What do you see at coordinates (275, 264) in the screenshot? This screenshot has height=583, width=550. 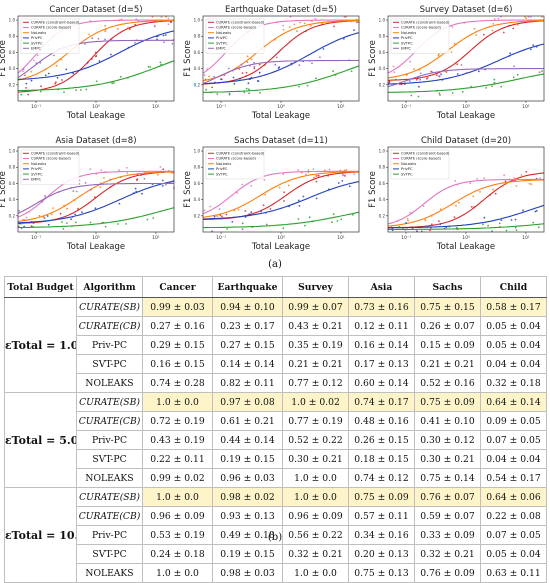 I see `caption-a: (a)` at bounding box center [275, 264].